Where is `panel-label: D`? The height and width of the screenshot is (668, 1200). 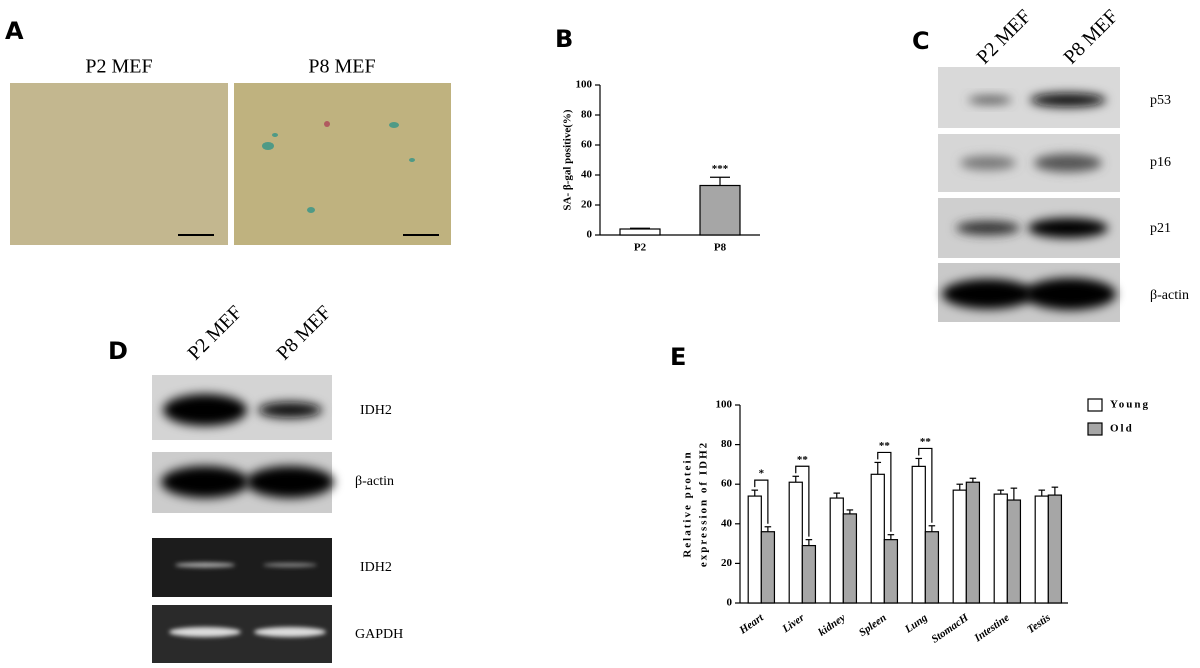
panel-label: D is located at coordinates (118, 351).